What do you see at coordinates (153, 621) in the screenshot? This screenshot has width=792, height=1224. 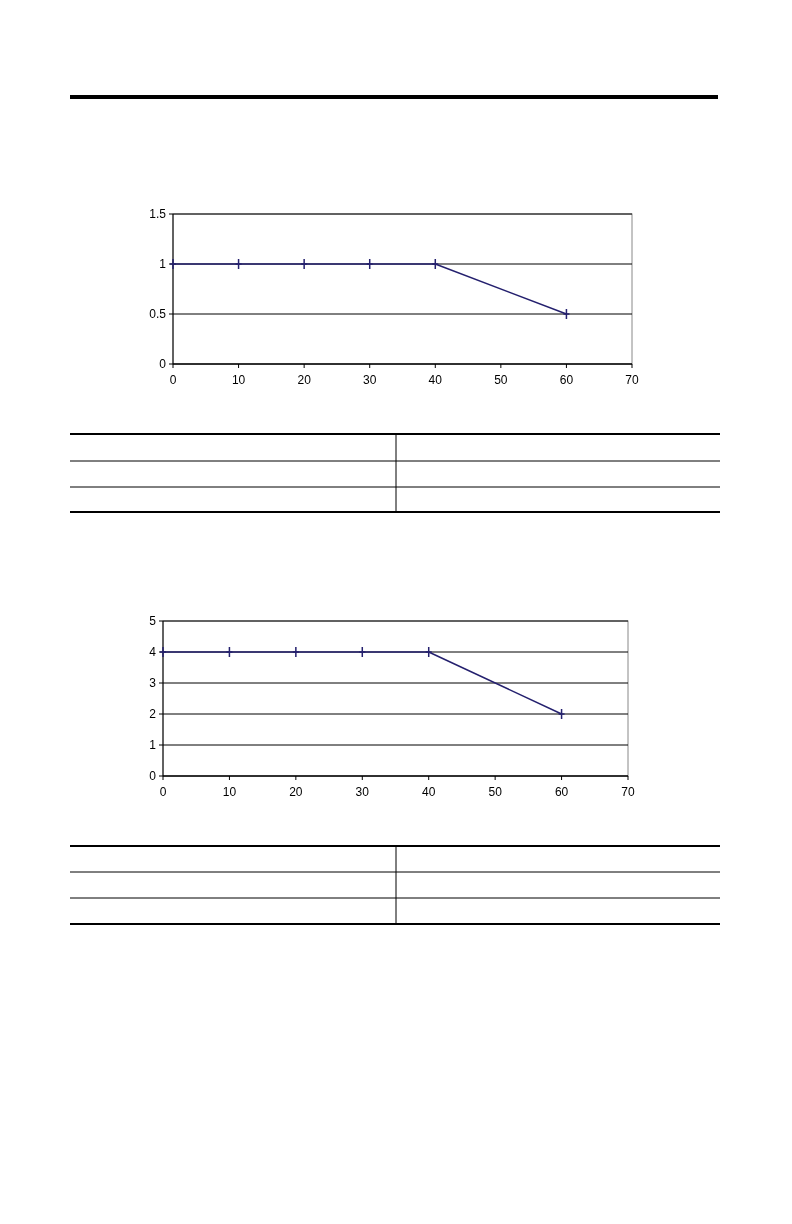 I see `y-tick-label: 5` at bounding box center [153, 621].